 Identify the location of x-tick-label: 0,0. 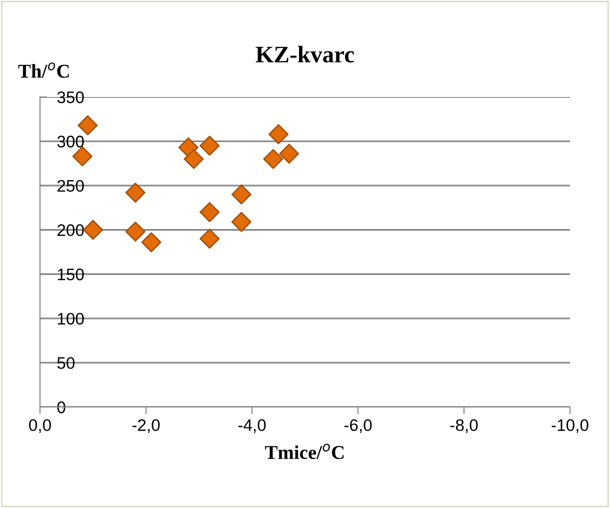
(40, 426).